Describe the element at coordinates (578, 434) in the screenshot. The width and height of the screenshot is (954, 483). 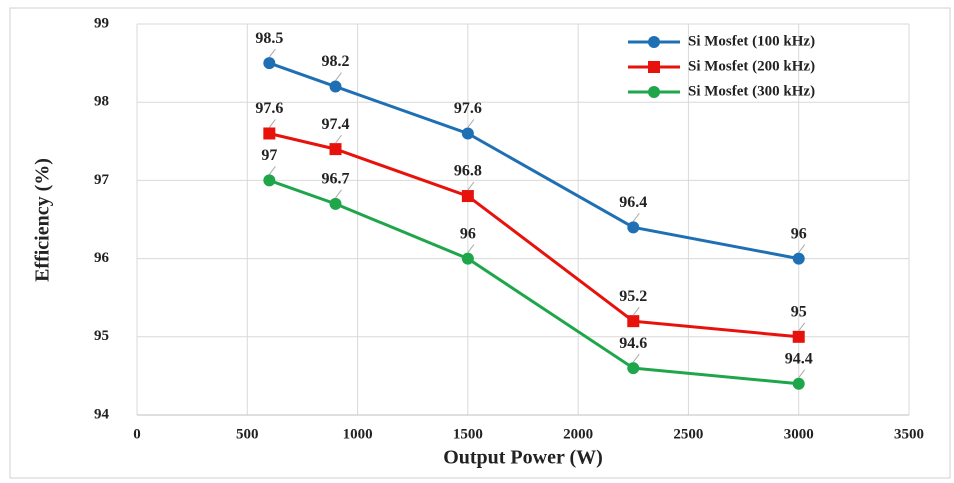
I see `x-tick-label: 2000` at that location.